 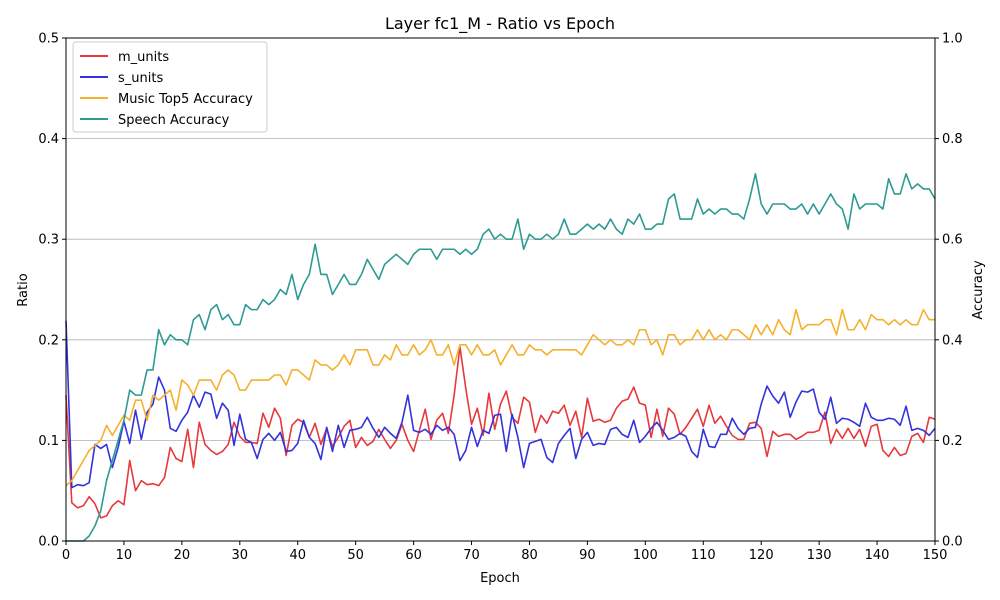 What do you see at coordinates (952, 441) in the screenshot?
I see `y2-tick-label-1: 0.2` at bounding box center [952, 441].